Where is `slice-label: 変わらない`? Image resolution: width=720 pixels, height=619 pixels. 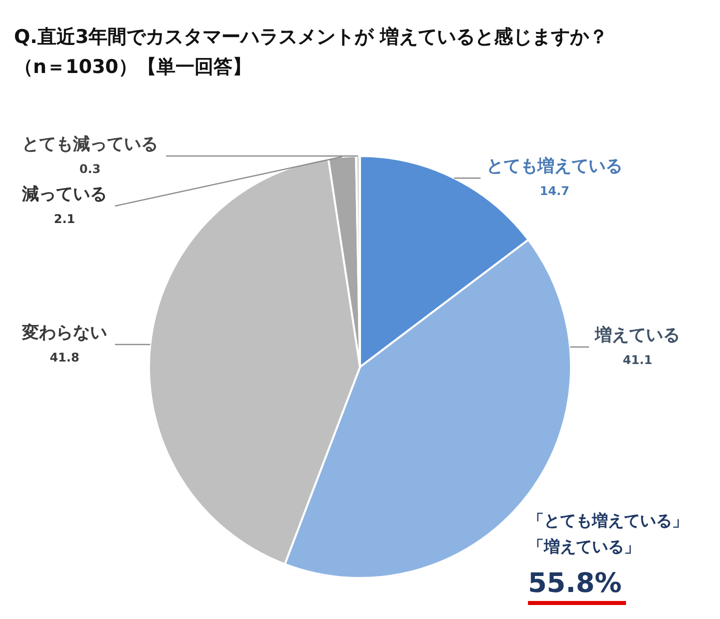
slice-label: 変わらない is located at coordinates (64, 332).